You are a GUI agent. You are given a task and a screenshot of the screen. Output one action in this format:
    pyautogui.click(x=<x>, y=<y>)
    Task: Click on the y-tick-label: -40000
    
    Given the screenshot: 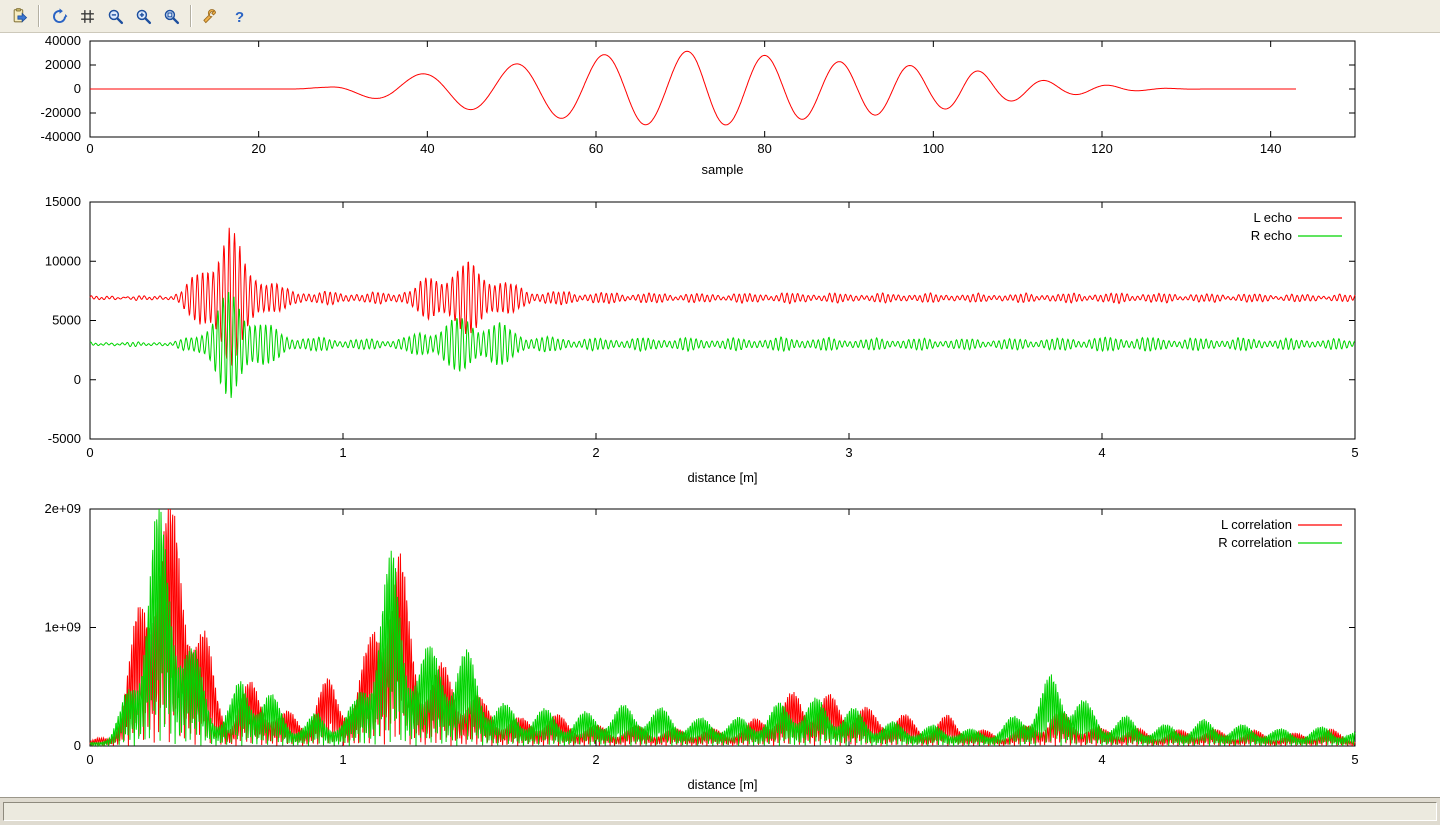 What is the action you would take?
    pyautogui.click(x=61, y=136)
    